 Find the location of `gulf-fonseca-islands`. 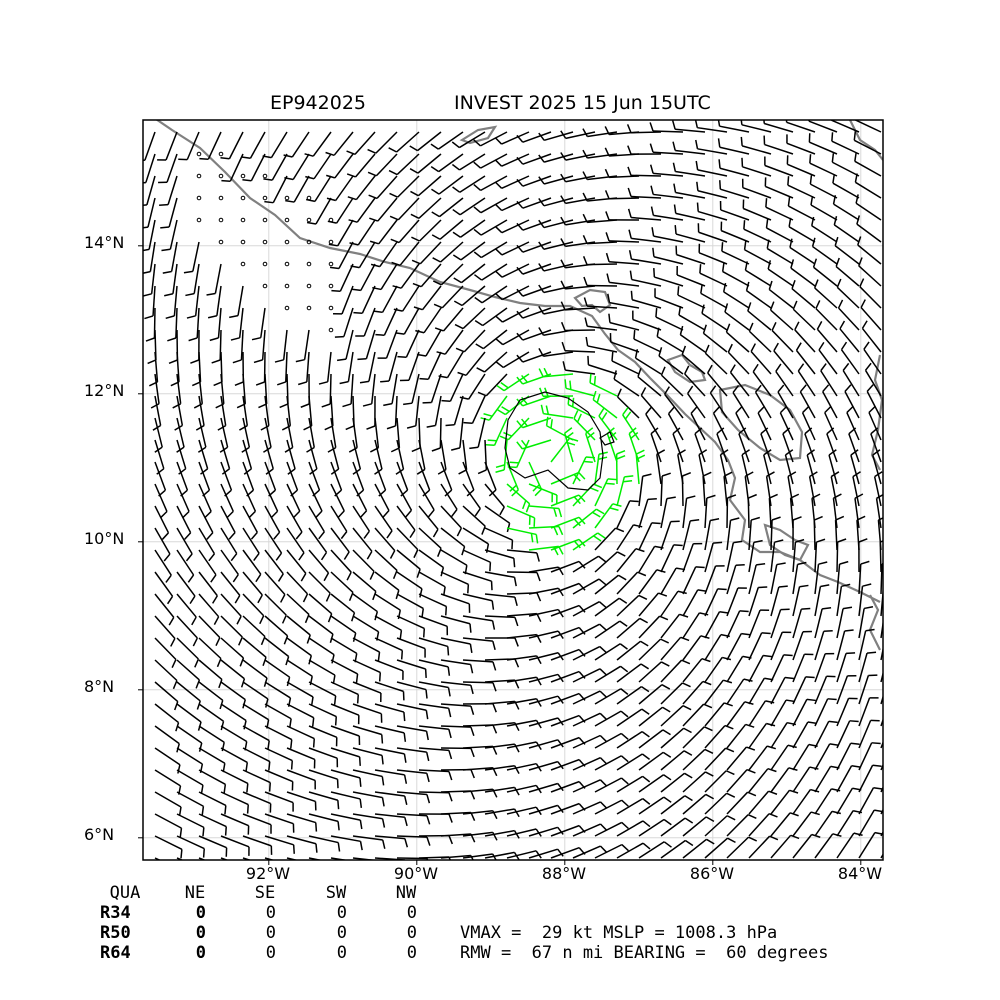

gulf-fonseca-islands is located at coordinates (592, 301).